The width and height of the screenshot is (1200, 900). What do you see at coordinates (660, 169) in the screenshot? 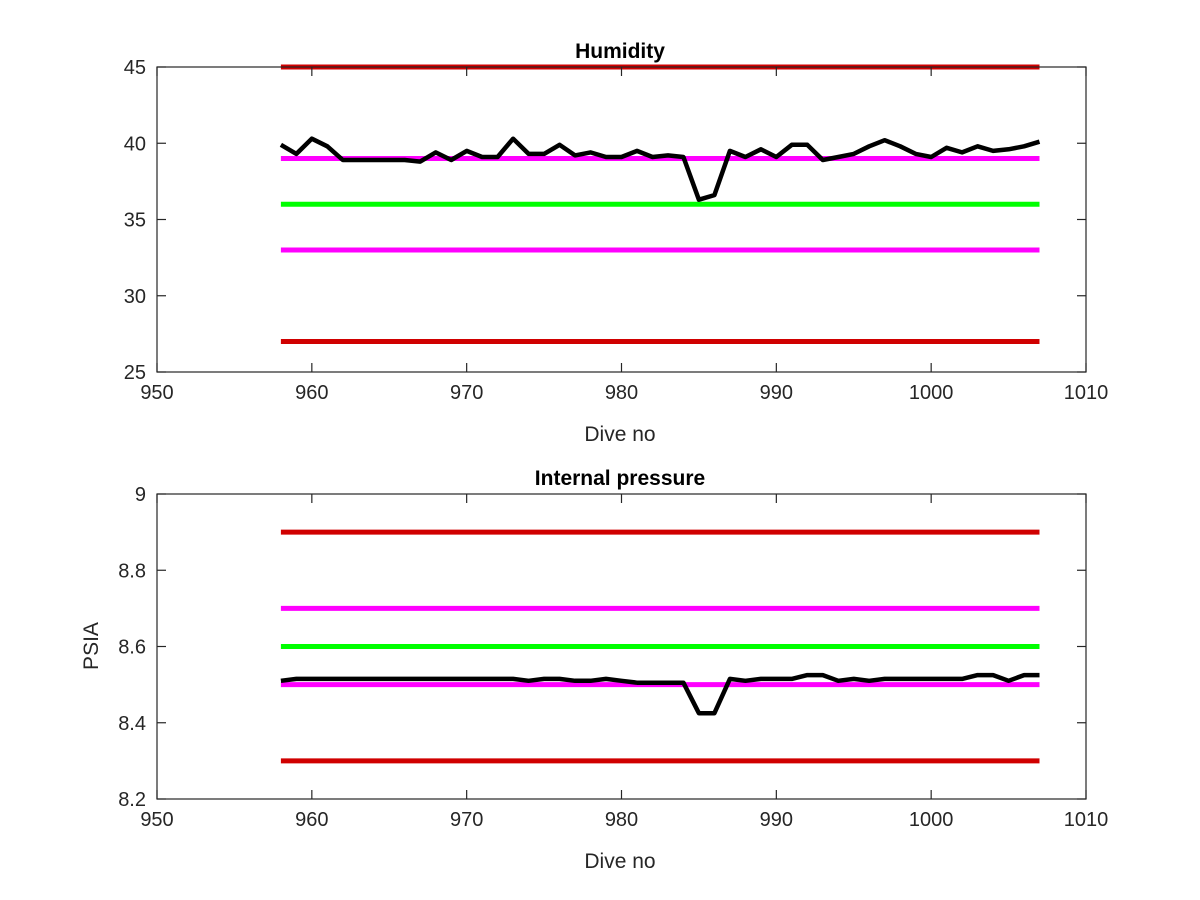
I see `humidity-data-line` at bounding box center [660, 169].